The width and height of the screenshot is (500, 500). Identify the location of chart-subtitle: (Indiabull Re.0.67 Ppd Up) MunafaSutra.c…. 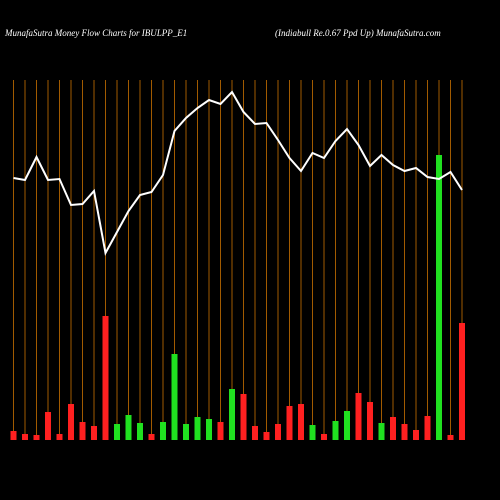
(358, 33).